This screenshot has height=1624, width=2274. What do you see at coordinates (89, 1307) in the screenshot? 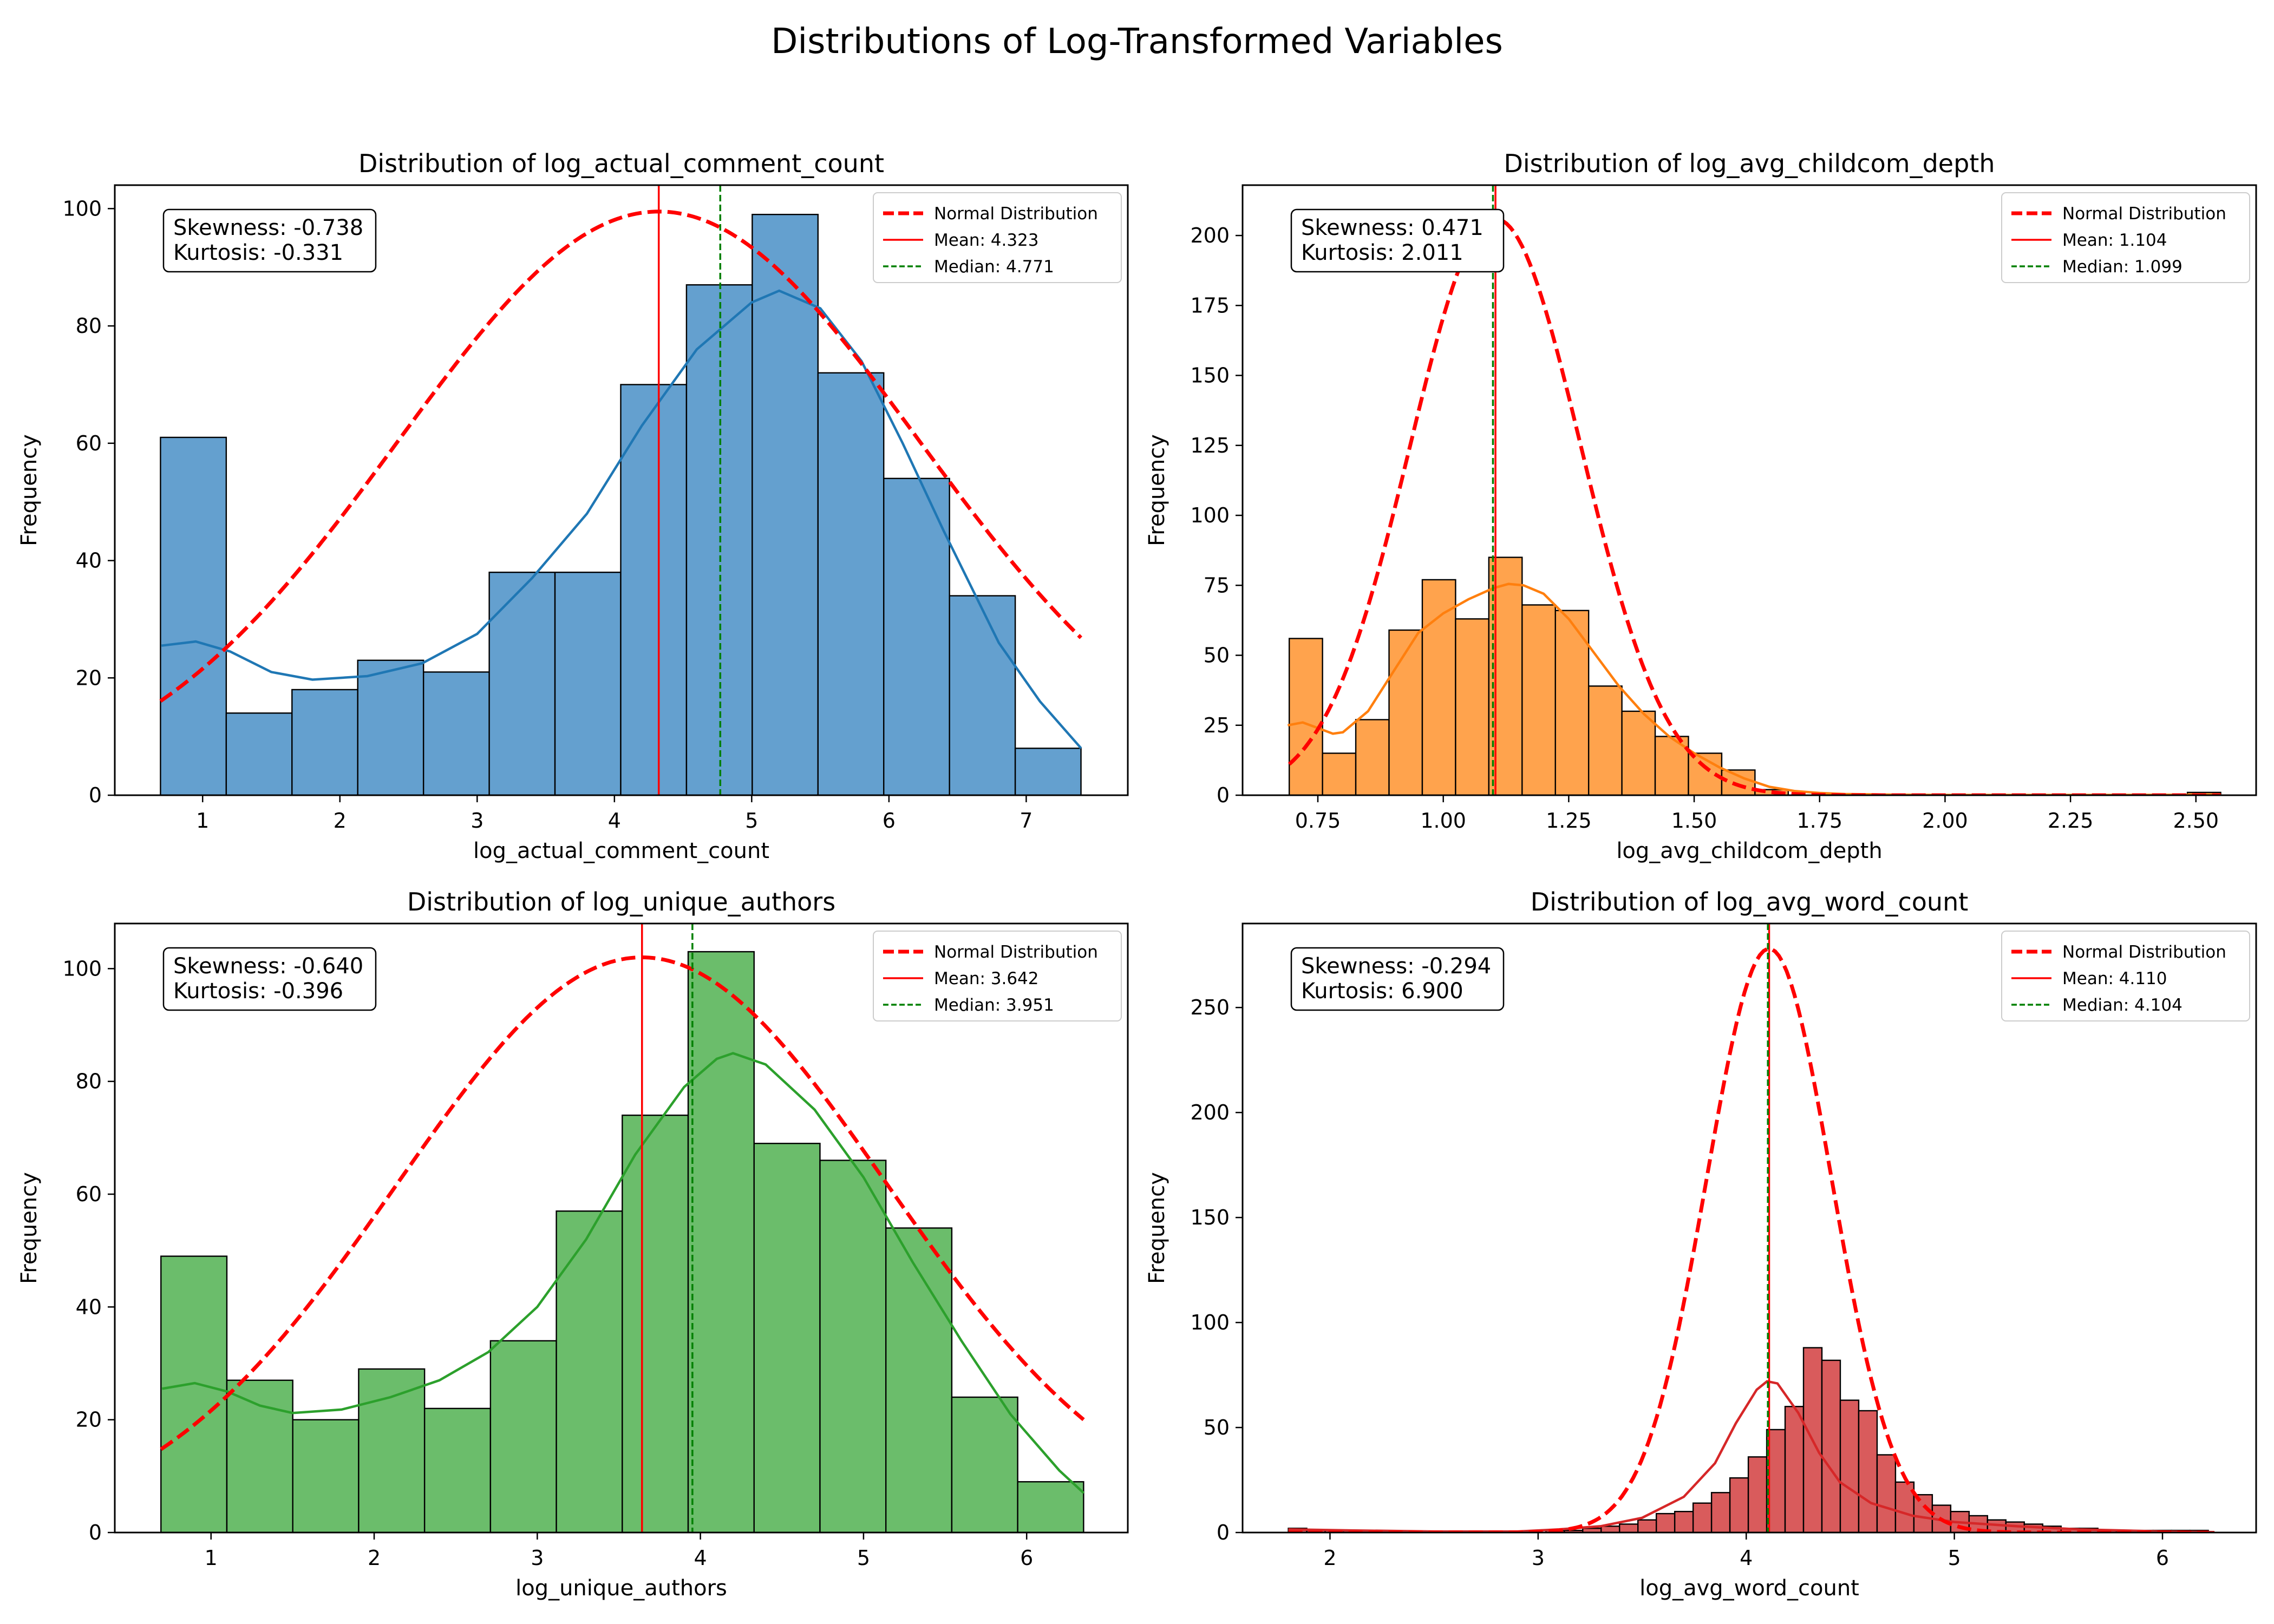
I see `y-tick-label: 40` at bounding box center [89, 1307].